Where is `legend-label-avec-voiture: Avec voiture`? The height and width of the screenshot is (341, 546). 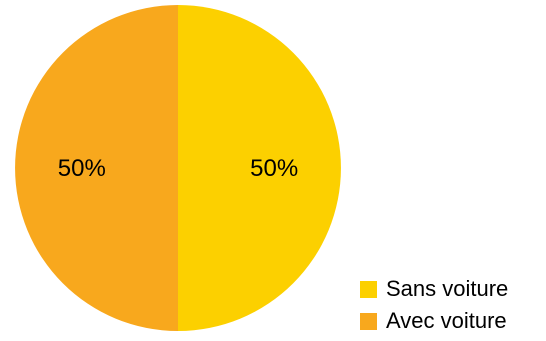
legend-label-avec-voiture: Avec voiture is located at coordinates (446, 320).